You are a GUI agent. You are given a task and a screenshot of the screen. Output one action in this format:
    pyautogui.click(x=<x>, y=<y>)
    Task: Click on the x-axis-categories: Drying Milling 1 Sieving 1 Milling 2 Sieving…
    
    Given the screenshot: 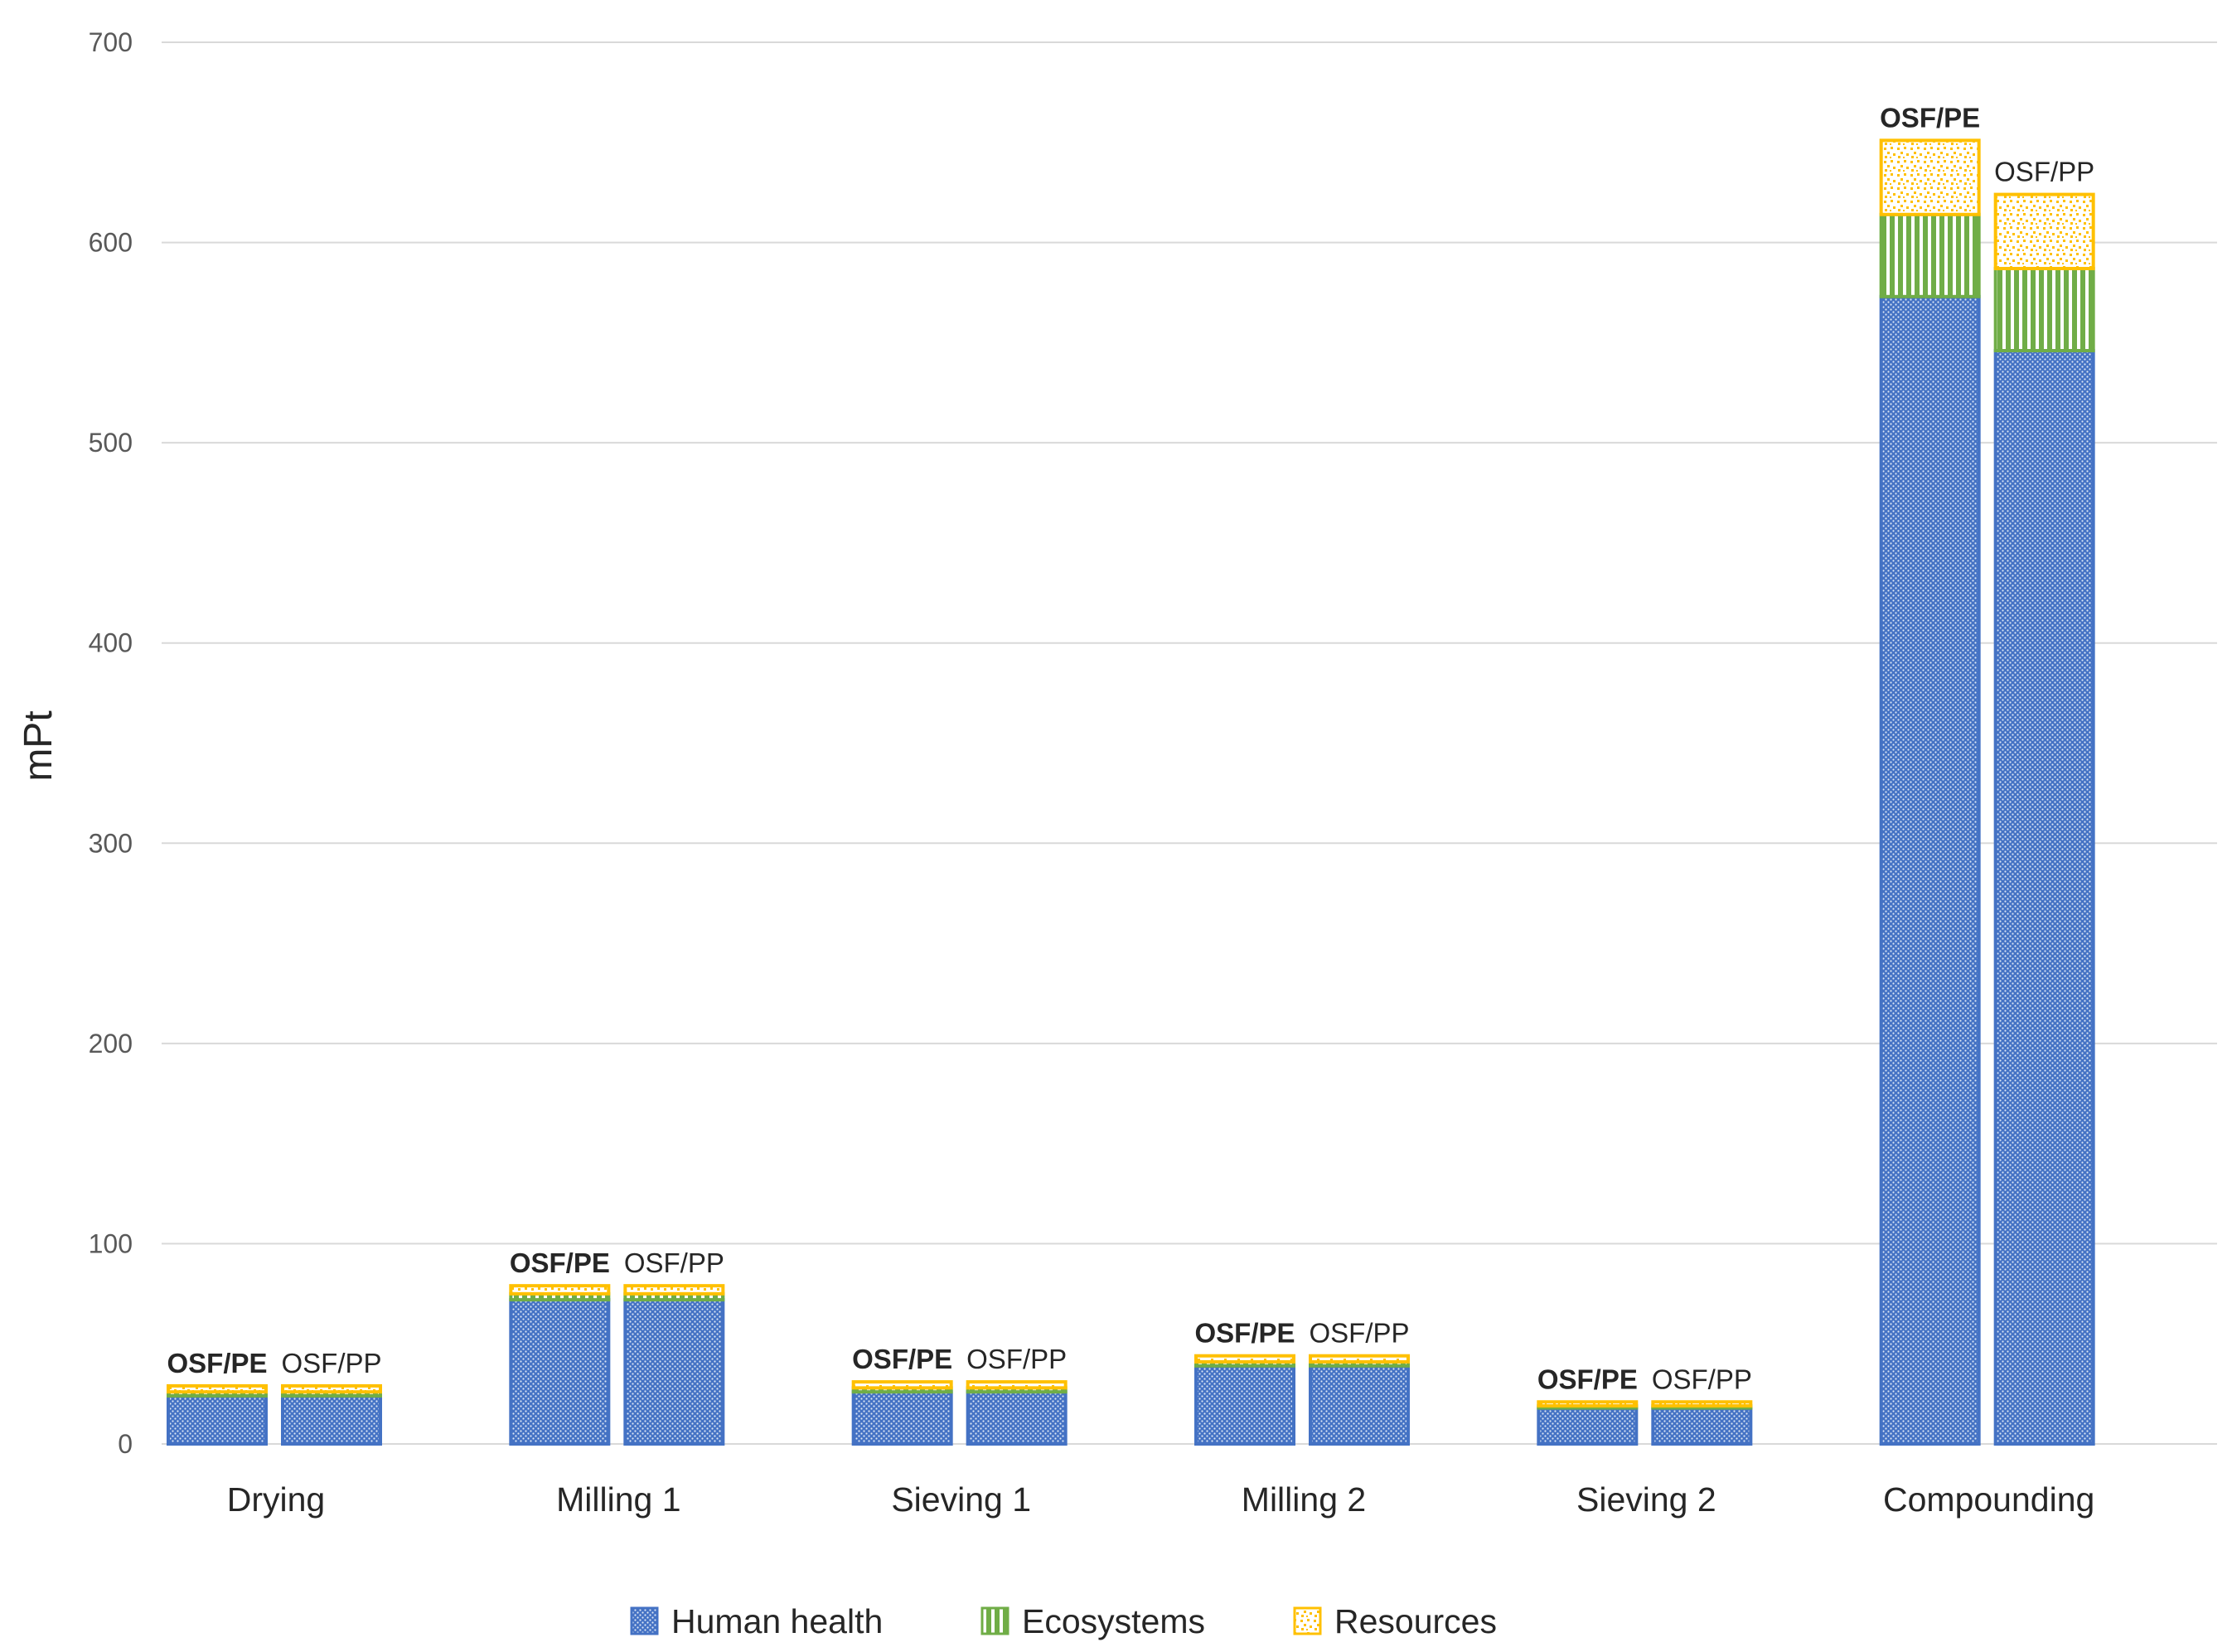 What is the action you would take?
    pyautogui.click(x=1161, y=1499)
    